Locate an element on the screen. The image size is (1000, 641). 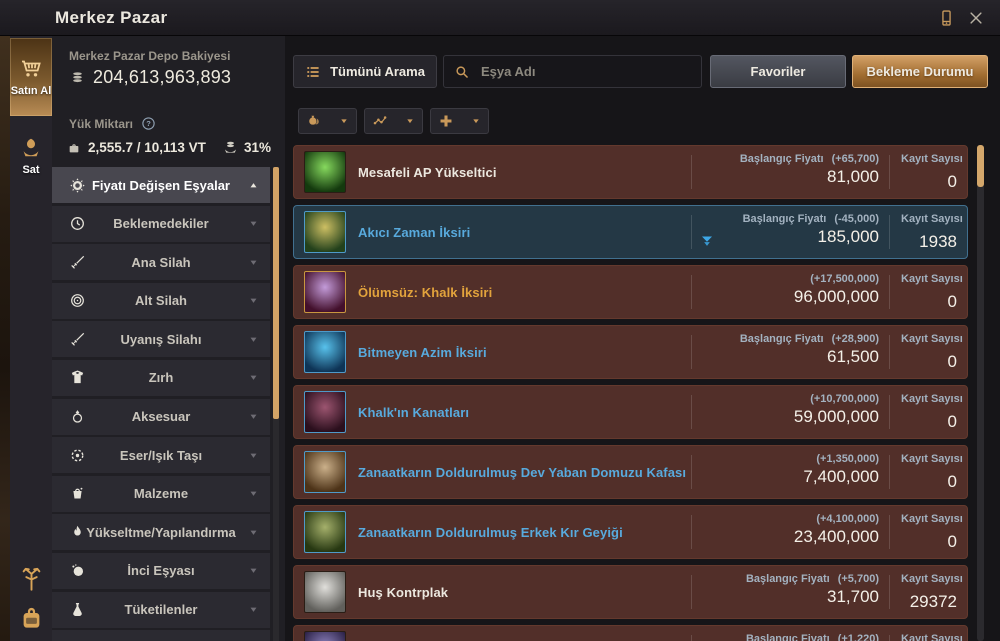
item-name: Khalk'ın Kanatları is located at coordinates (414, 412).